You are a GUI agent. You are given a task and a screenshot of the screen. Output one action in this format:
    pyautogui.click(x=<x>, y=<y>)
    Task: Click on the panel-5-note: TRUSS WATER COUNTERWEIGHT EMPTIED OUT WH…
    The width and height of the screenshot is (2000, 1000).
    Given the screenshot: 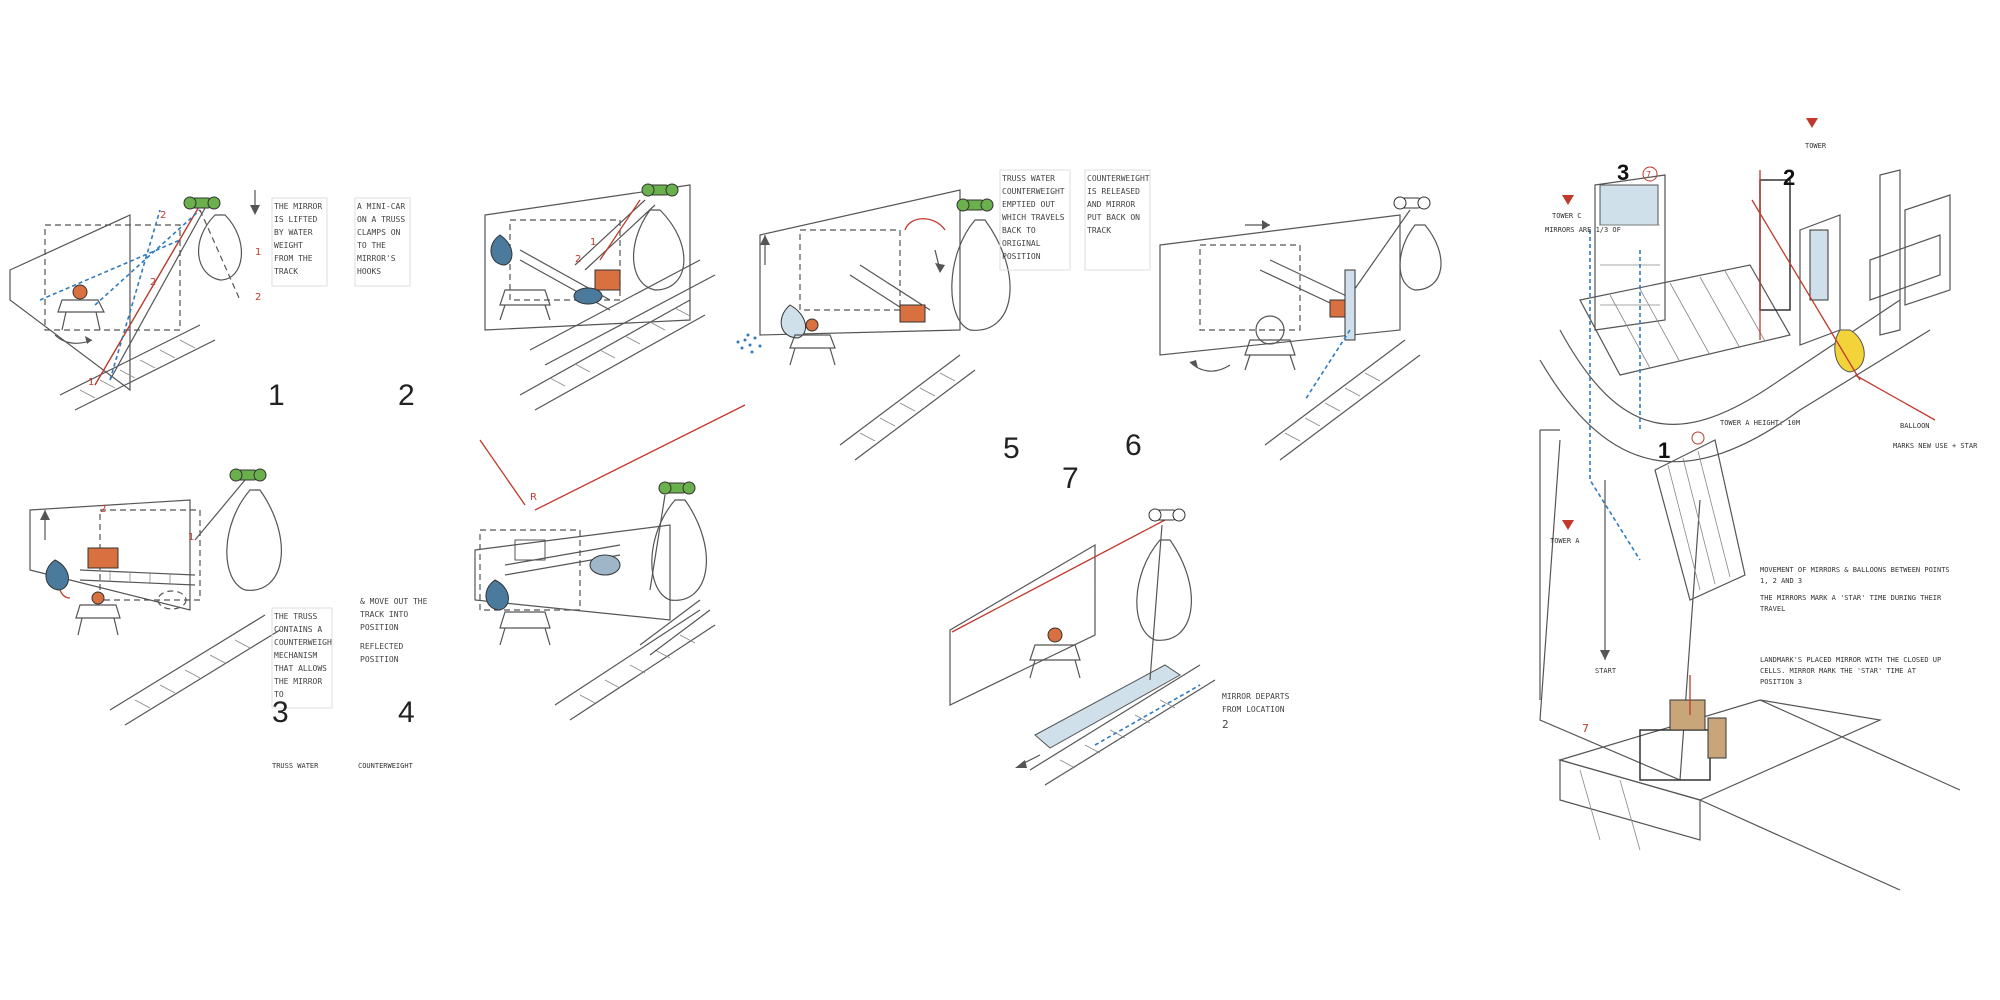 What is the action you would take?
    pyautogui.click(x=1035, y=220)
    